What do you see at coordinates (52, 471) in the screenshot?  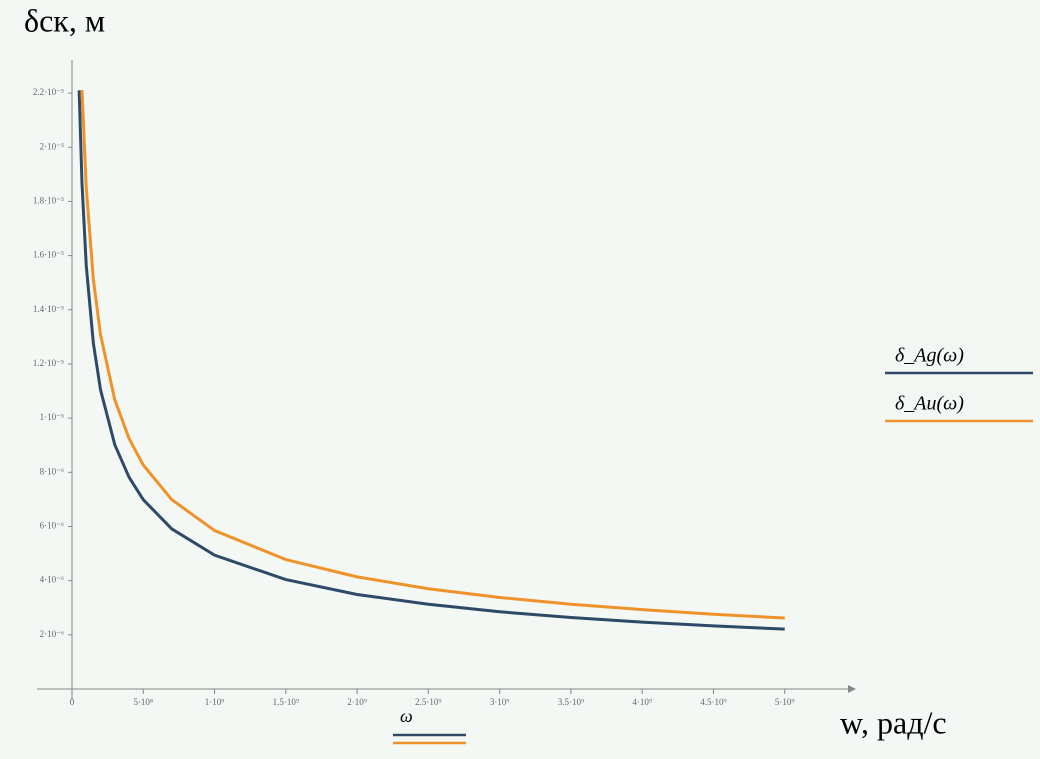 I see `y-tick-label: 8·10⁻⁶` at bounding box center [52, 471].